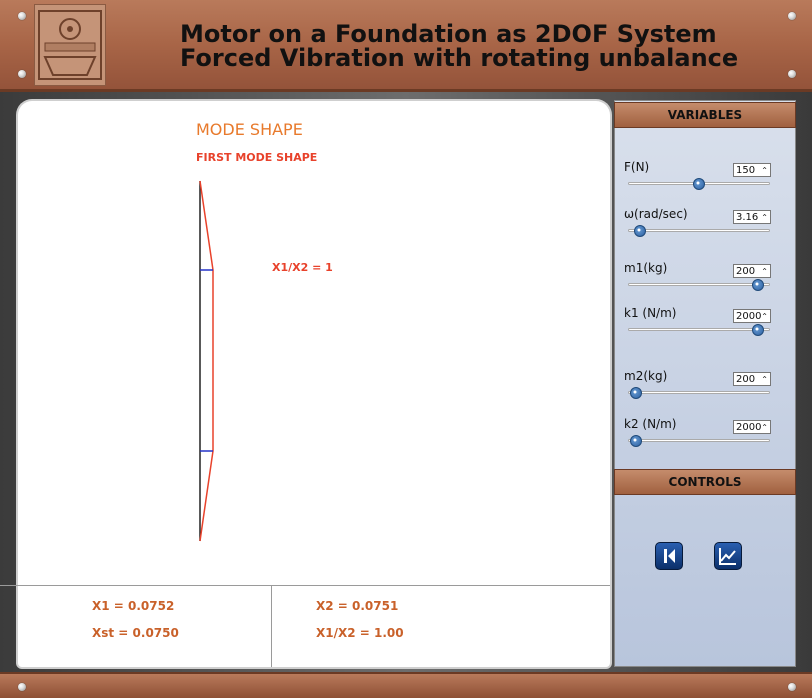 Image resolution: width=812 pixels, height=698 pixels. I want to click on variable-select: 150 ⌃, so click(752, 170).